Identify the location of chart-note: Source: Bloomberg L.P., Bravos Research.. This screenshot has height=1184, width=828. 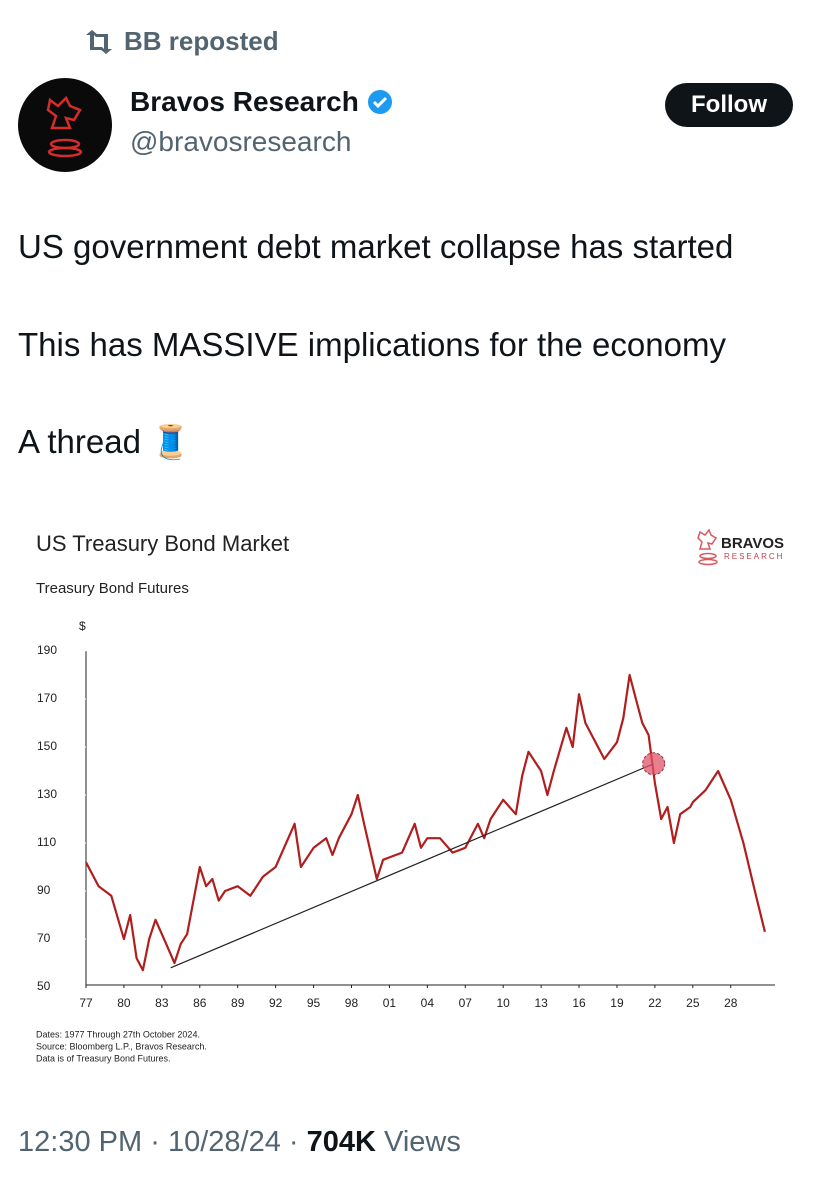
(121, 1046).